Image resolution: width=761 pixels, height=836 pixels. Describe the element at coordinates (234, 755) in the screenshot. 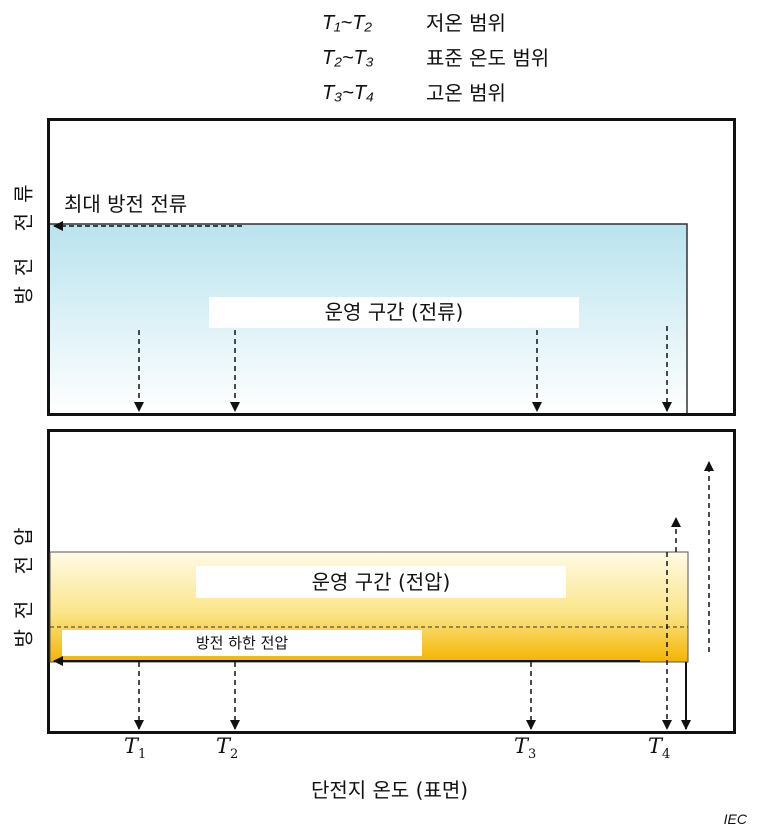

I see `tick-sub: 2` at that location.